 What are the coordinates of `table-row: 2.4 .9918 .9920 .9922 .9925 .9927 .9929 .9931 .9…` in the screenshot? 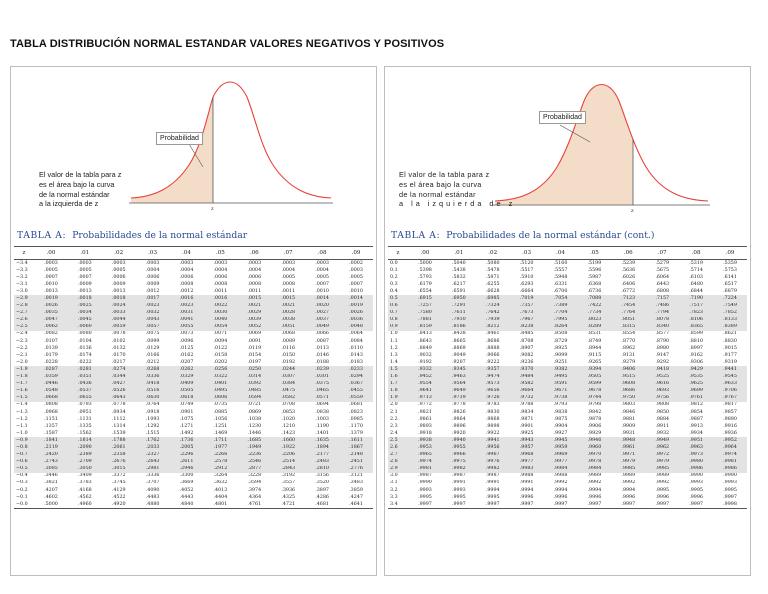 It's located at (567, 433).